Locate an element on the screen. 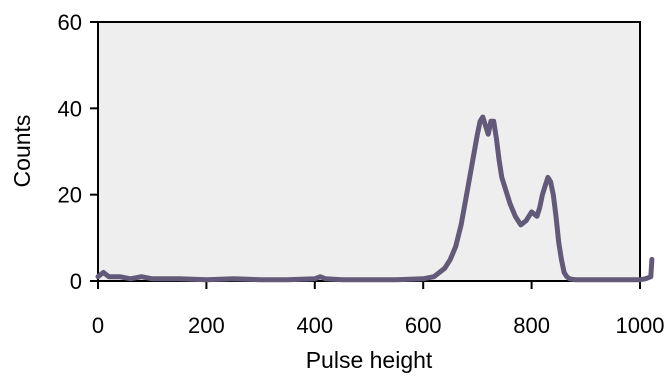 The width and height of the screenshot is (672, 377). x-axis-label: Pulse height is located at coordinates (369, 360).